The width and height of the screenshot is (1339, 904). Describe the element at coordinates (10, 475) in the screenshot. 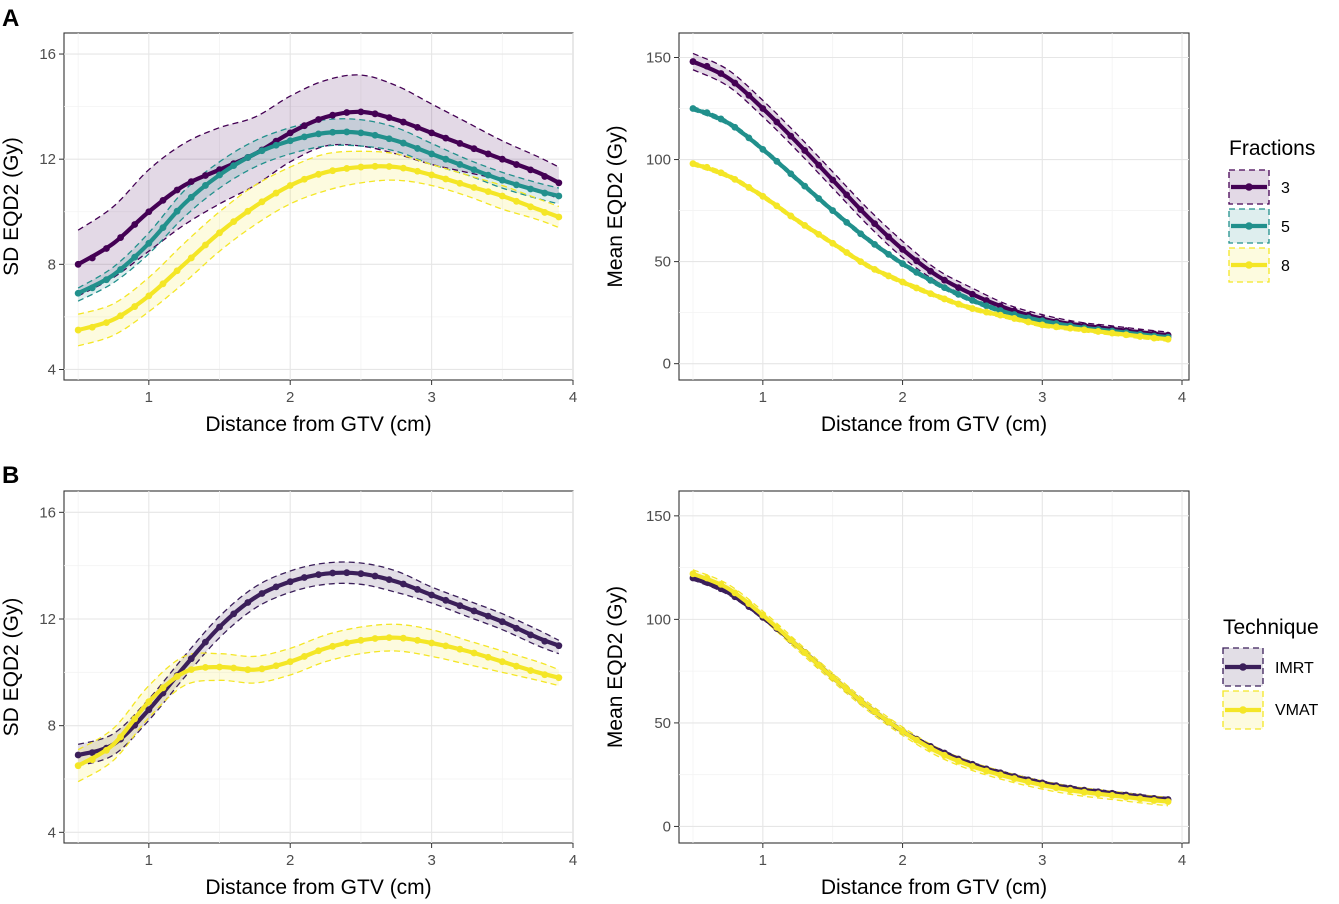

I see `panel-tag-b: B` at that location.